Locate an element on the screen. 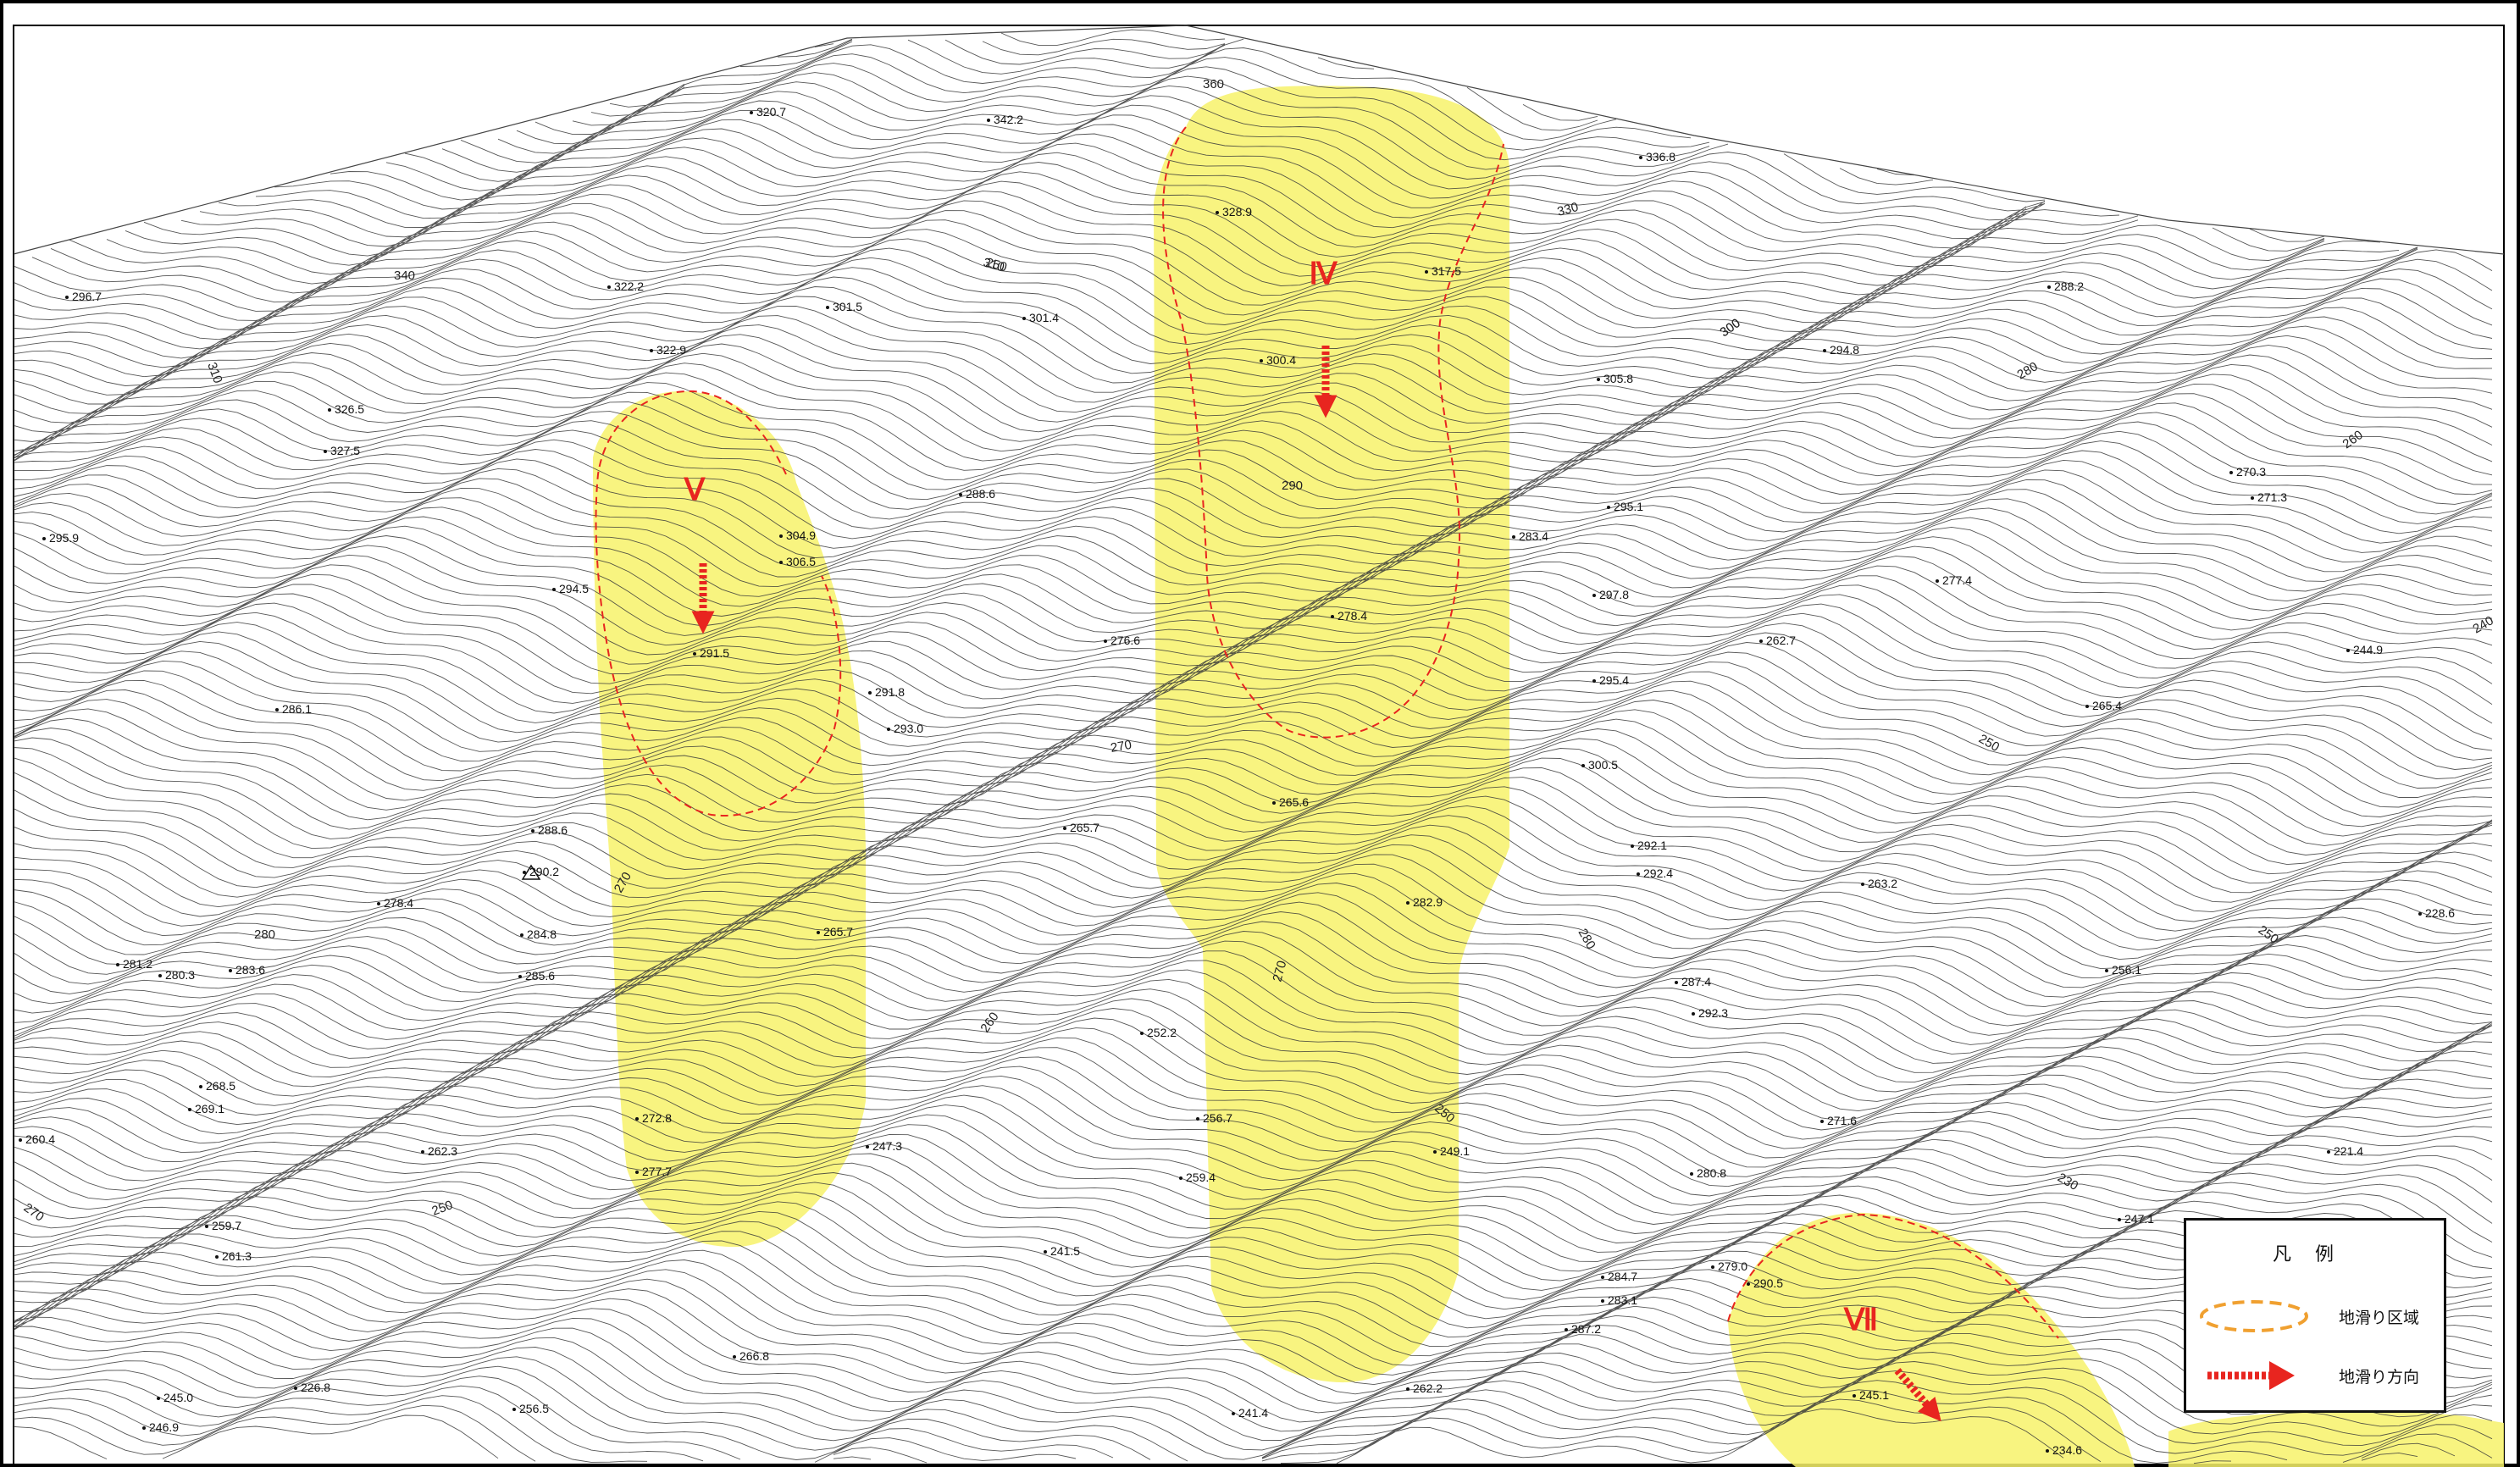 The height and width of the screenshot is (1467, 2520). svg-text: 288.6 is located at coordinates (553, 830).